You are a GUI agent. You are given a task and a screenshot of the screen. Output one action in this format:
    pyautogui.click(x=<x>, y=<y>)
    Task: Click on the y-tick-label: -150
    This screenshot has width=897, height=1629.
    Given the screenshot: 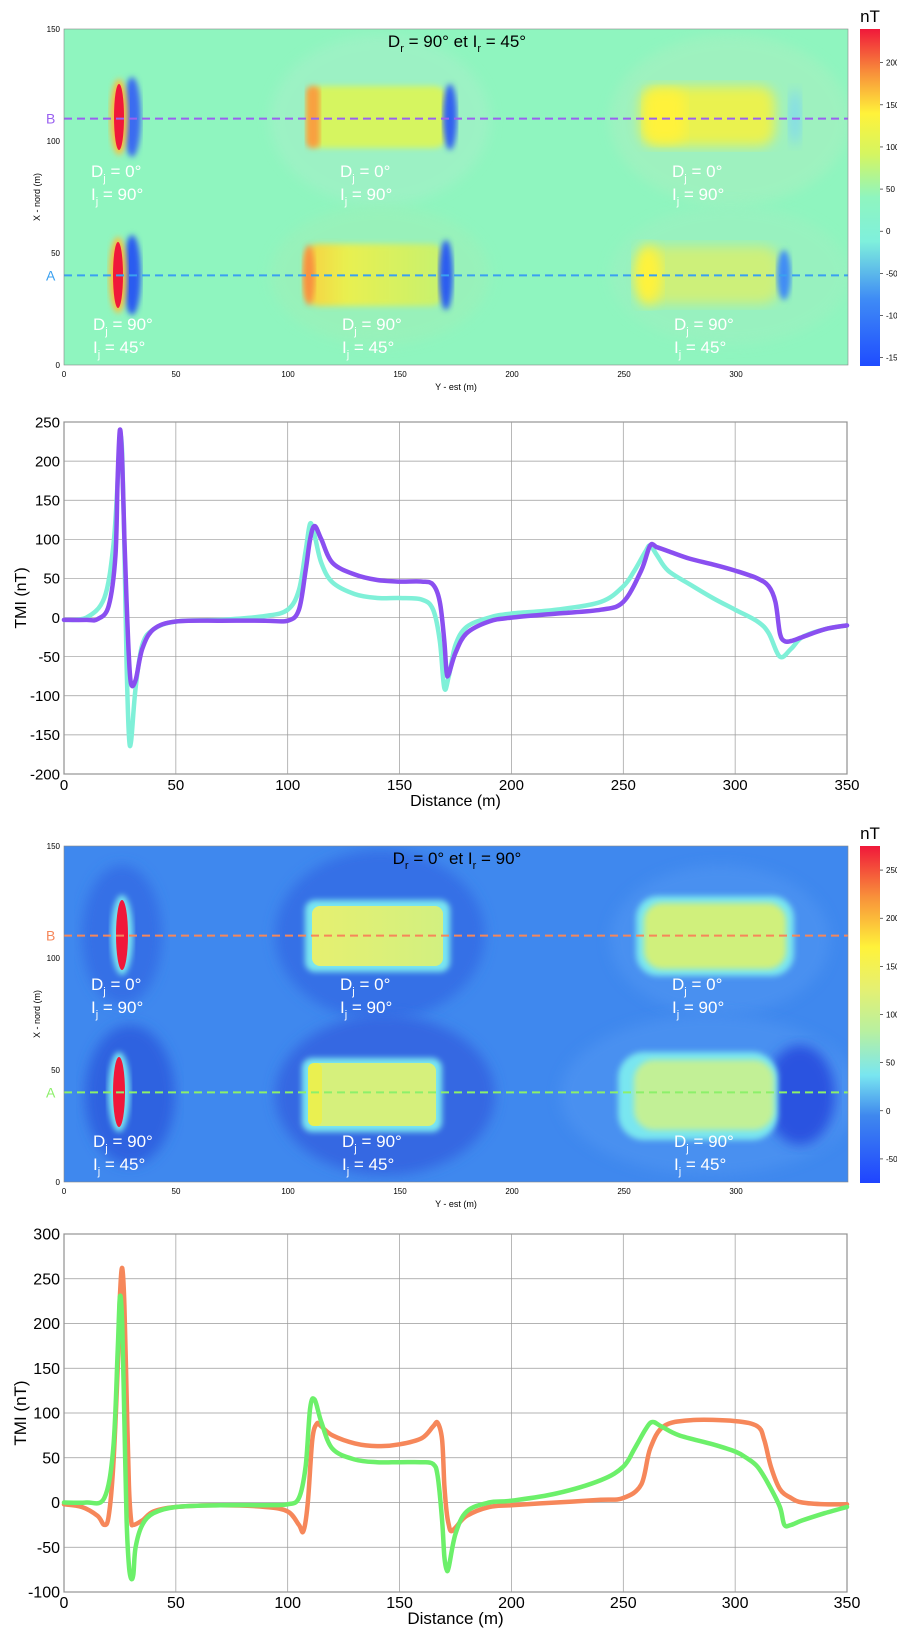 What is the action you would take?
    pyautogui.click(x=45, y=735)
    